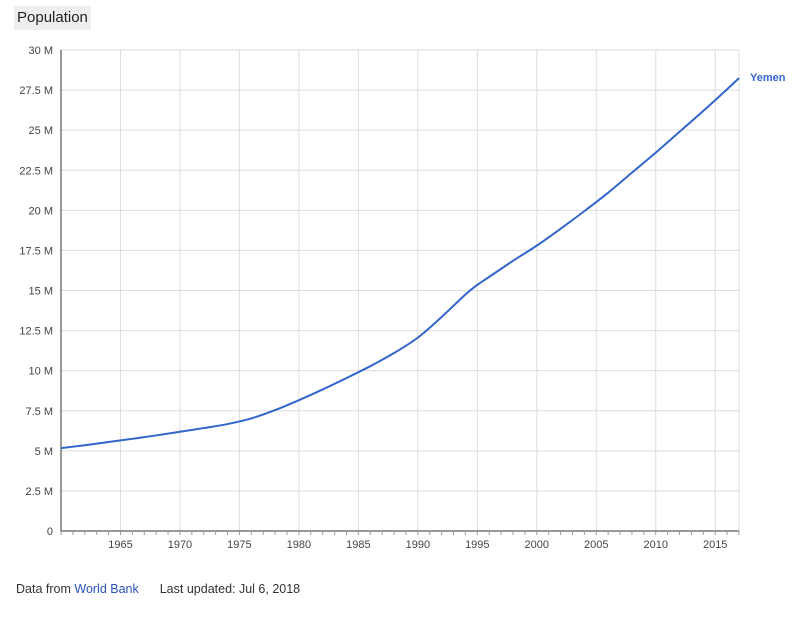  I want to click on x-tick-label: 1990, so click(418, 545).